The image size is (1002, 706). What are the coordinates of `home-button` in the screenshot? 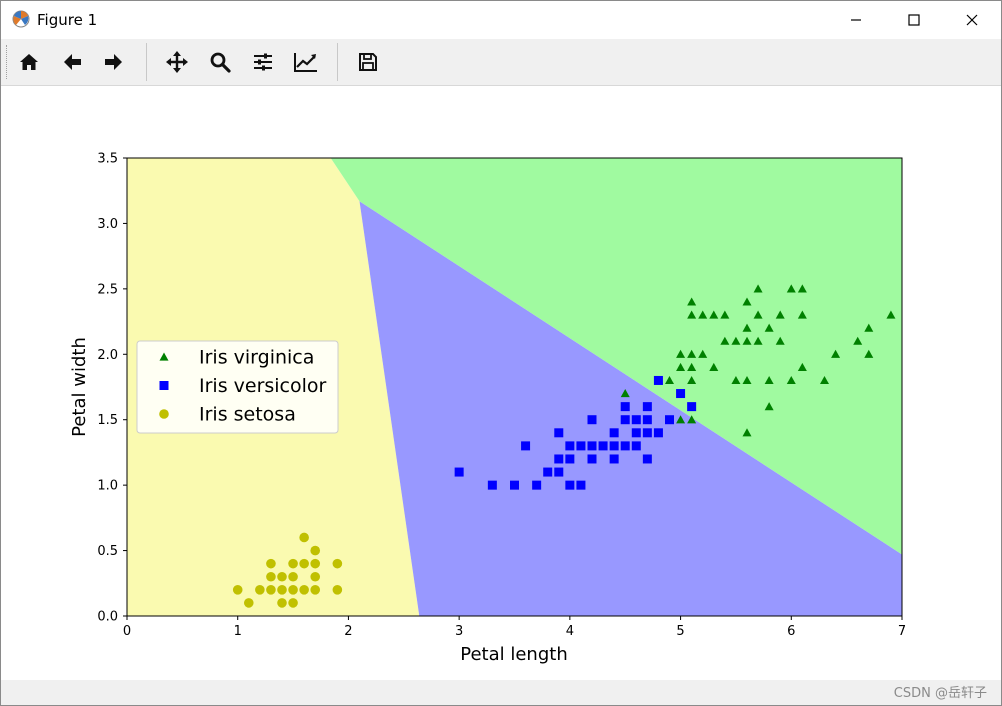 It's located at (29, 62).